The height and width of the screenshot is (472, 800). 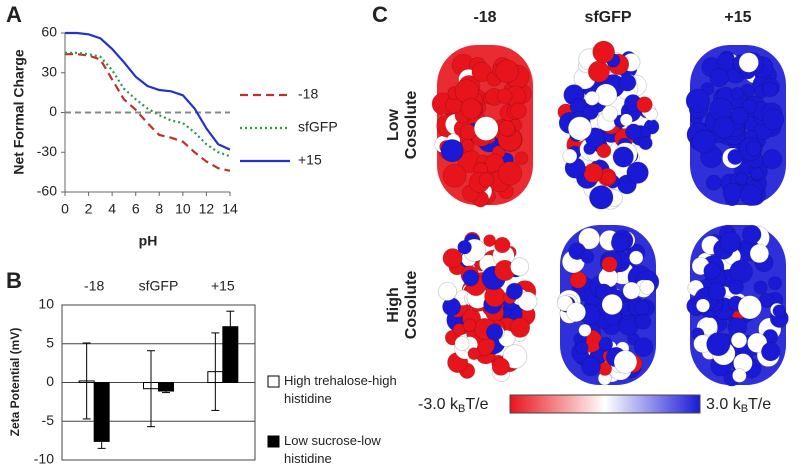 What do you see at coordinates (310, 160) in the screenshot?
I see `legend-label: +15` at bounding box center [310, 160].